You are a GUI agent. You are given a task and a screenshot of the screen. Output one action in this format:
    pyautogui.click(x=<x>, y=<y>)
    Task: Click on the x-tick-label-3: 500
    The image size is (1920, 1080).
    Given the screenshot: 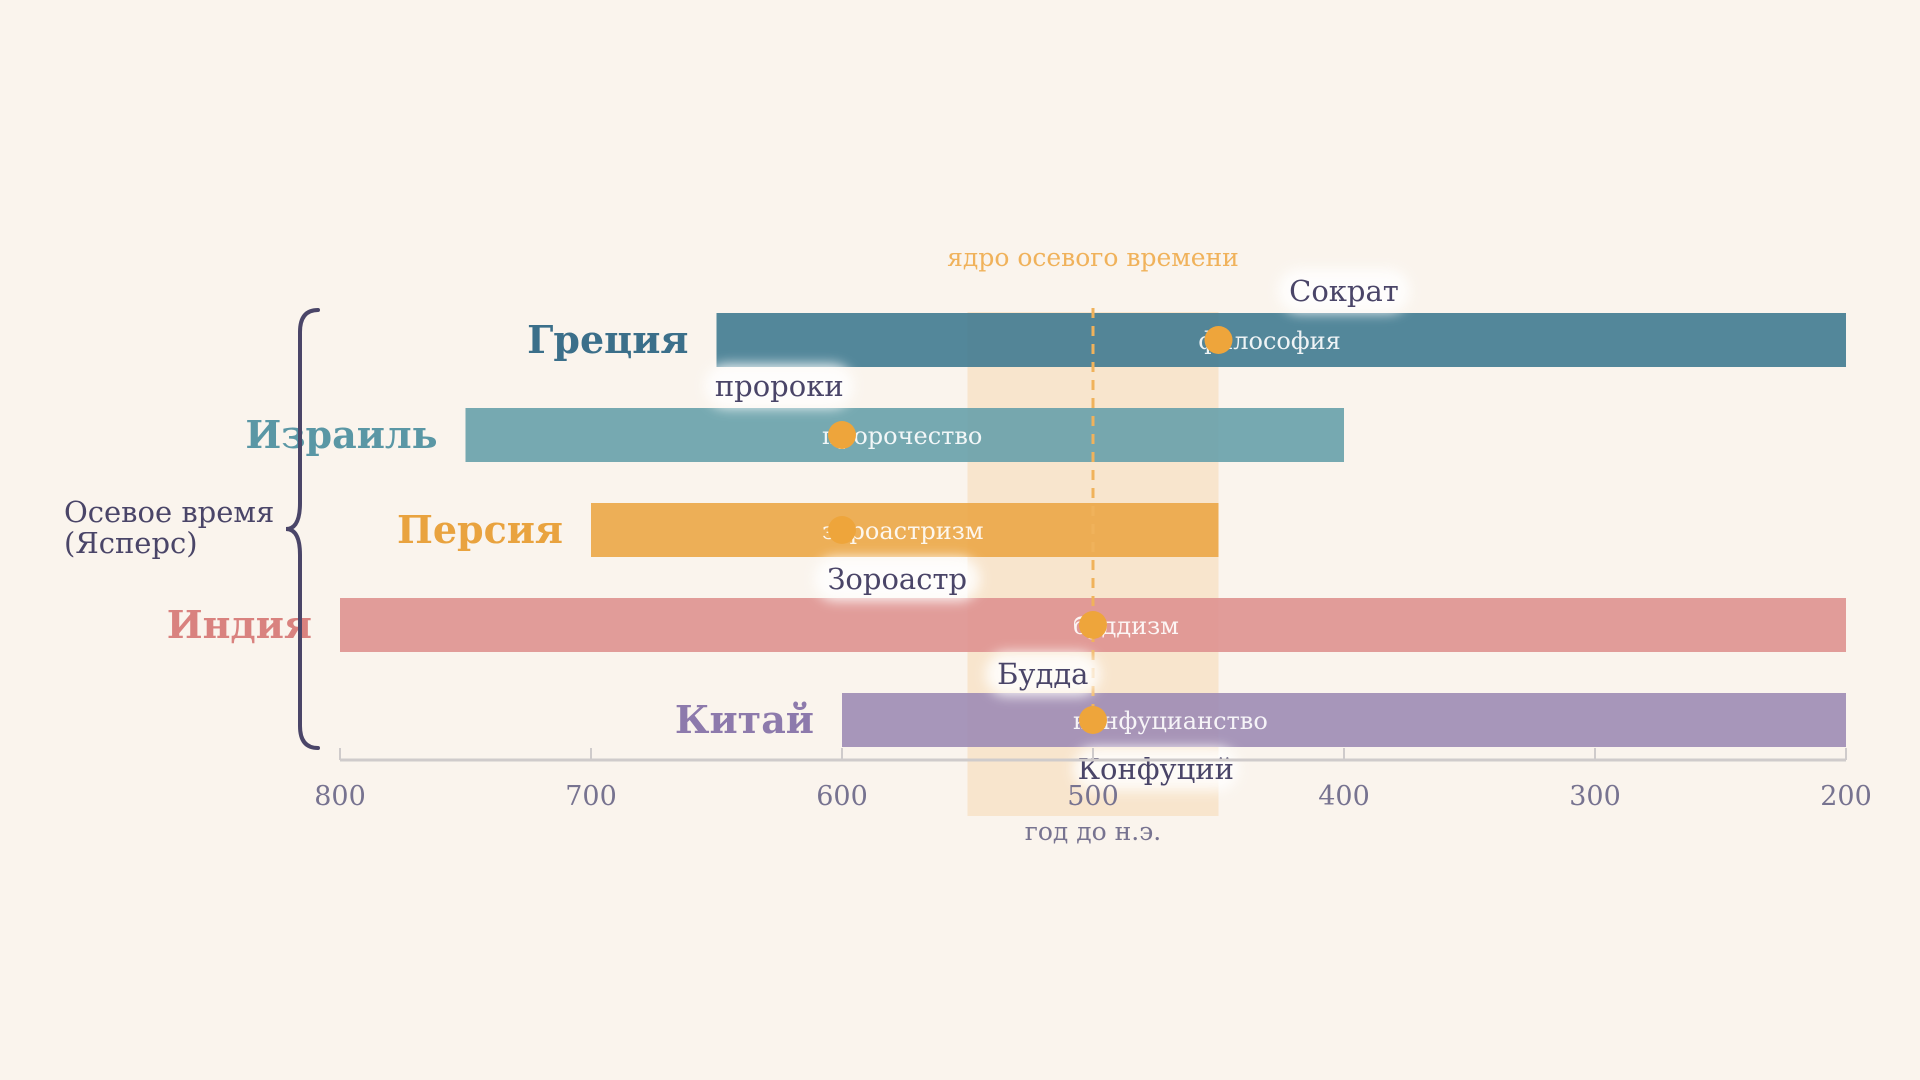 What is the action you would take?
    pyautogui.click(x=1093, y=796)
    